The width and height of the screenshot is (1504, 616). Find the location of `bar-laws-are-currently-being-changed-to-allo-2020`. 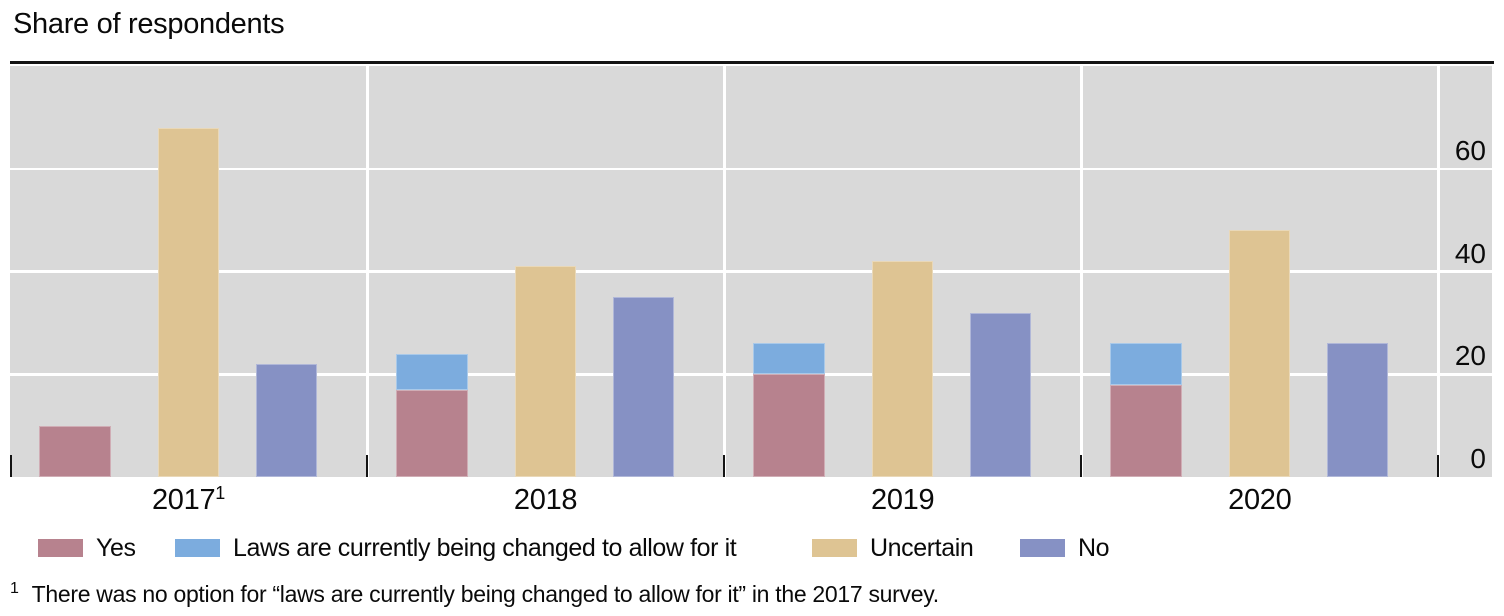

bar-laws-are-currently-being-changed-to-allo-2020 is located at coordinates (1146, 364).